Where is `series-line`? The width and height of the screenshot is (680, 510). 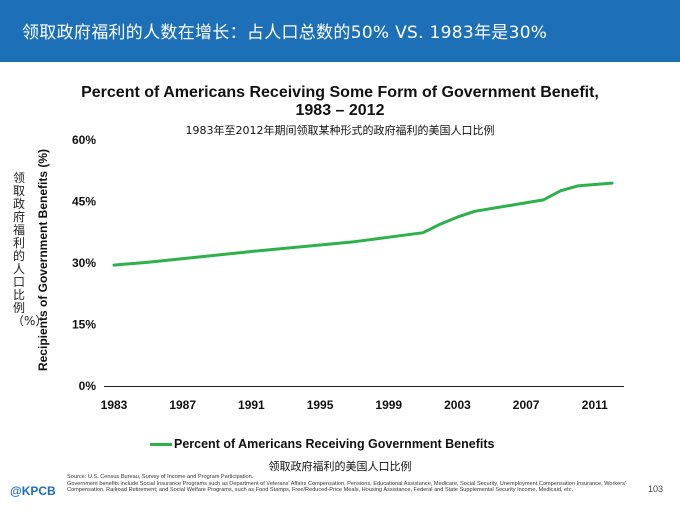
series-line is located at coordinates (363, 224).